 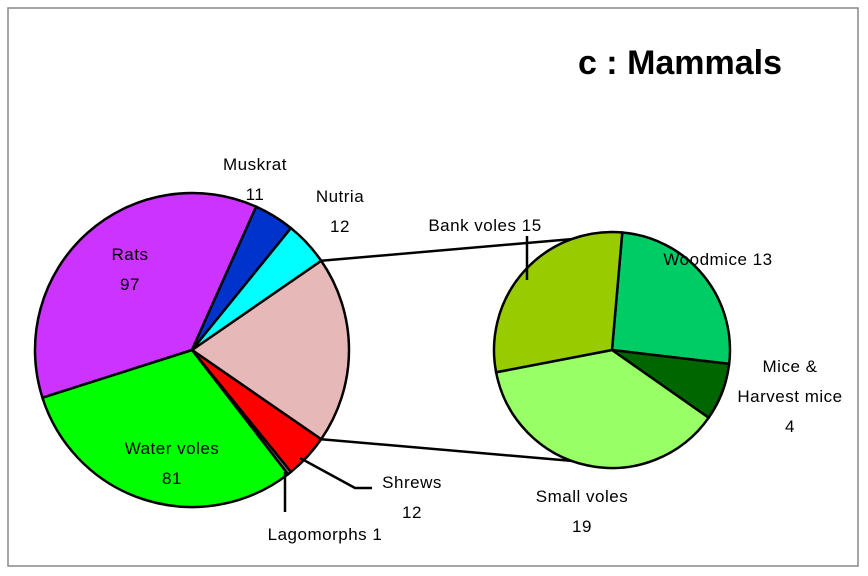 I want to click on label-part: 19, so click(x=582, y=526).